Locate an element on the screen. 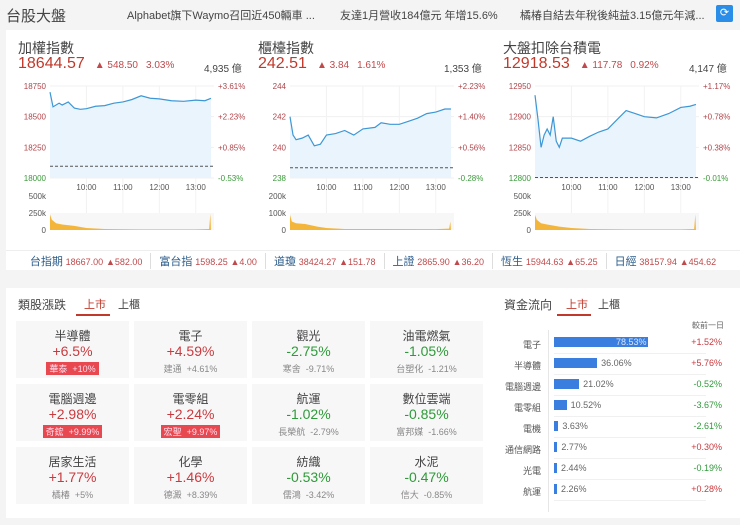 Image resolution: width=740 pixels, height=525 pixels. active-tab-indicator is located at coordinates (574, 315).